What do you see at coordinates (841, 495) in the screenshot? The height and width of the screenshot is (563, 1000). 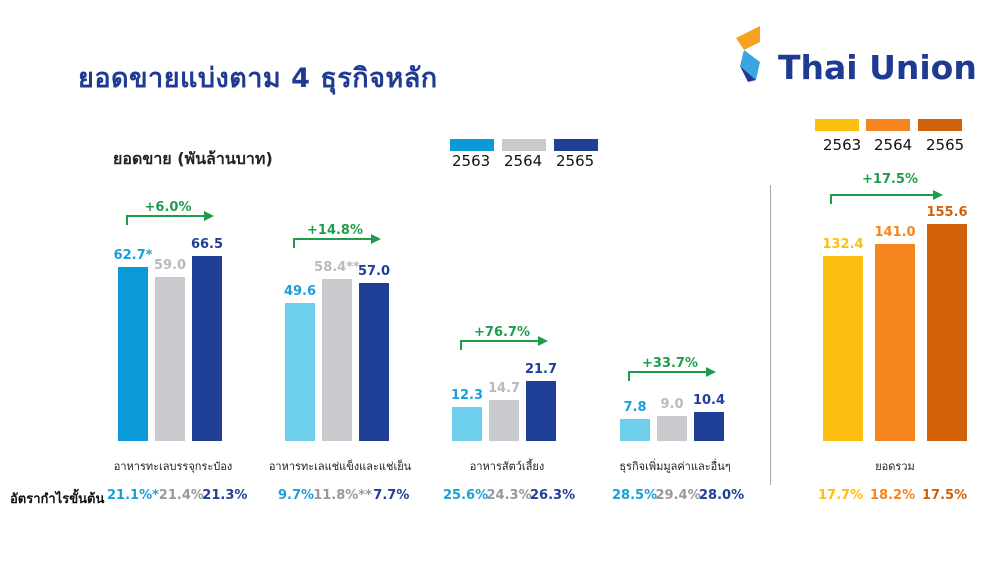 I see `gross-margin-value: 17.7%` at bounding box center [841, 495].